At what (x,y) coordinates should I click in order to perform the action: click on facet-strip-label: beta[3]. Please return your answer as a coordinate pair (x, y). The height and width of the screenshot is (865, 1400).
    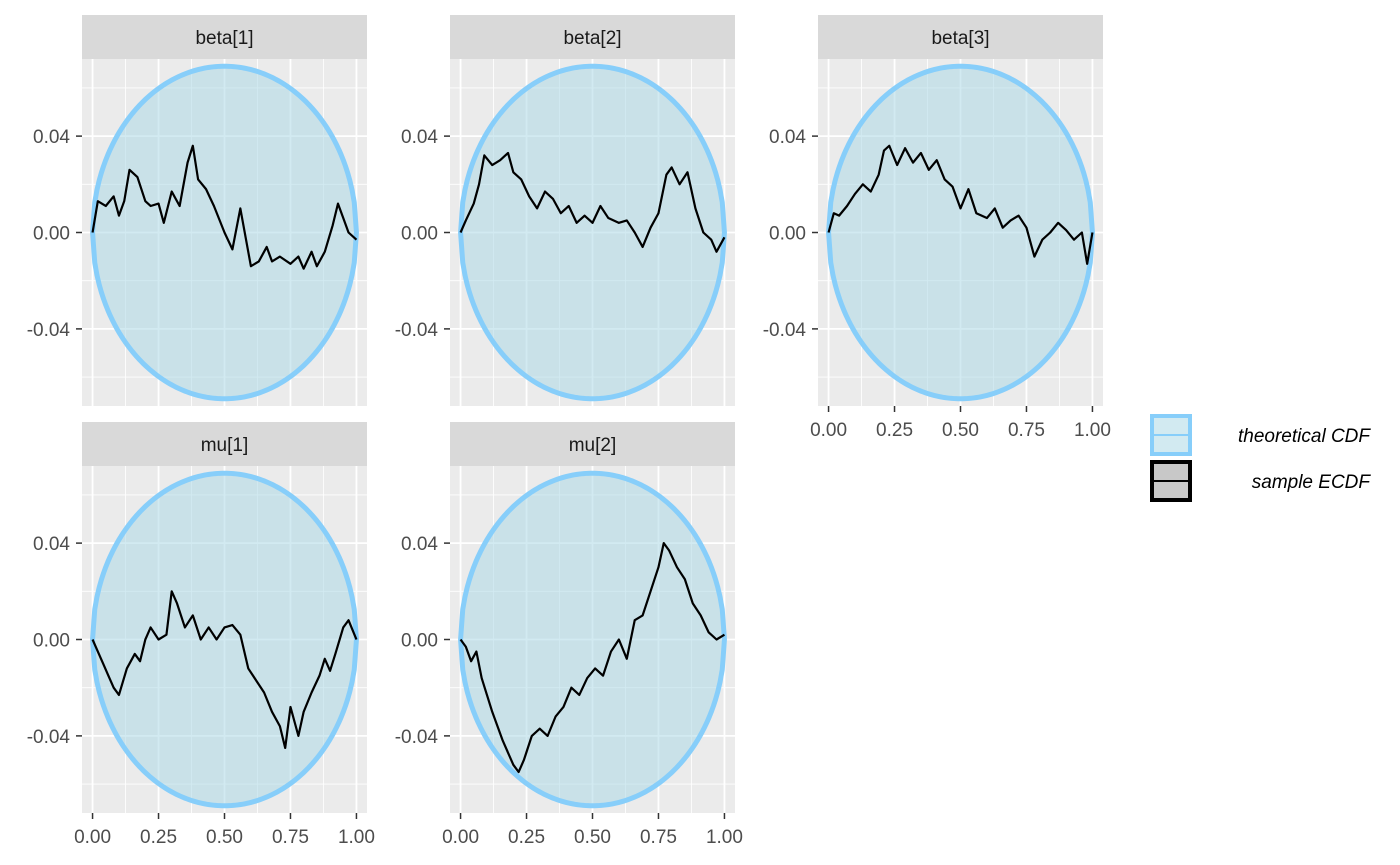
    Looking at the image, I should click on (960, 38).